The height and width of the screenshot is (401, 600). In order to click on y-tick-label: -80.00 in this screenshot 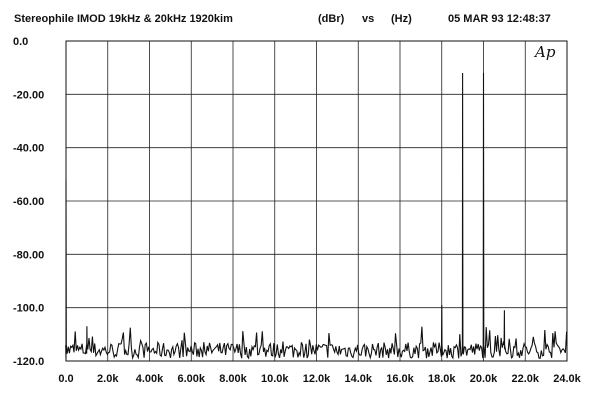, I will do `click(28, 255)`.